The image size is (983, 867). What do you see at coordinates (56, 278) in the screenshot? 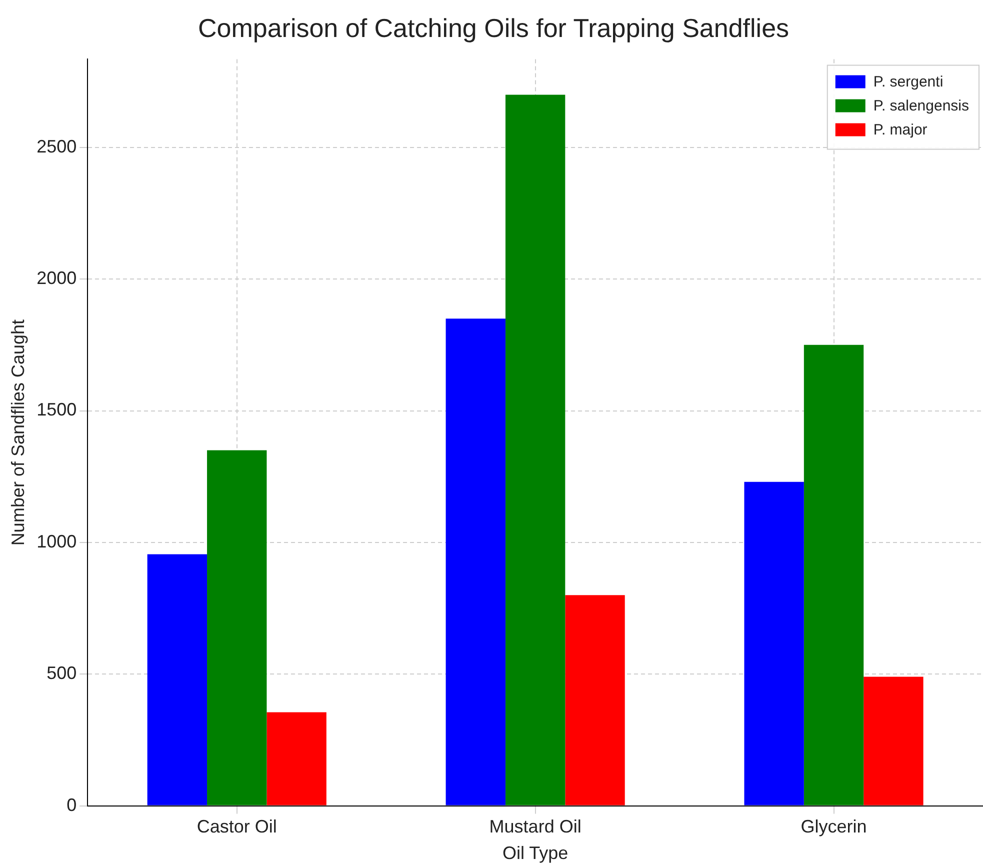
I see `y-tick-label: 2000` at bounding box center [56, 278].